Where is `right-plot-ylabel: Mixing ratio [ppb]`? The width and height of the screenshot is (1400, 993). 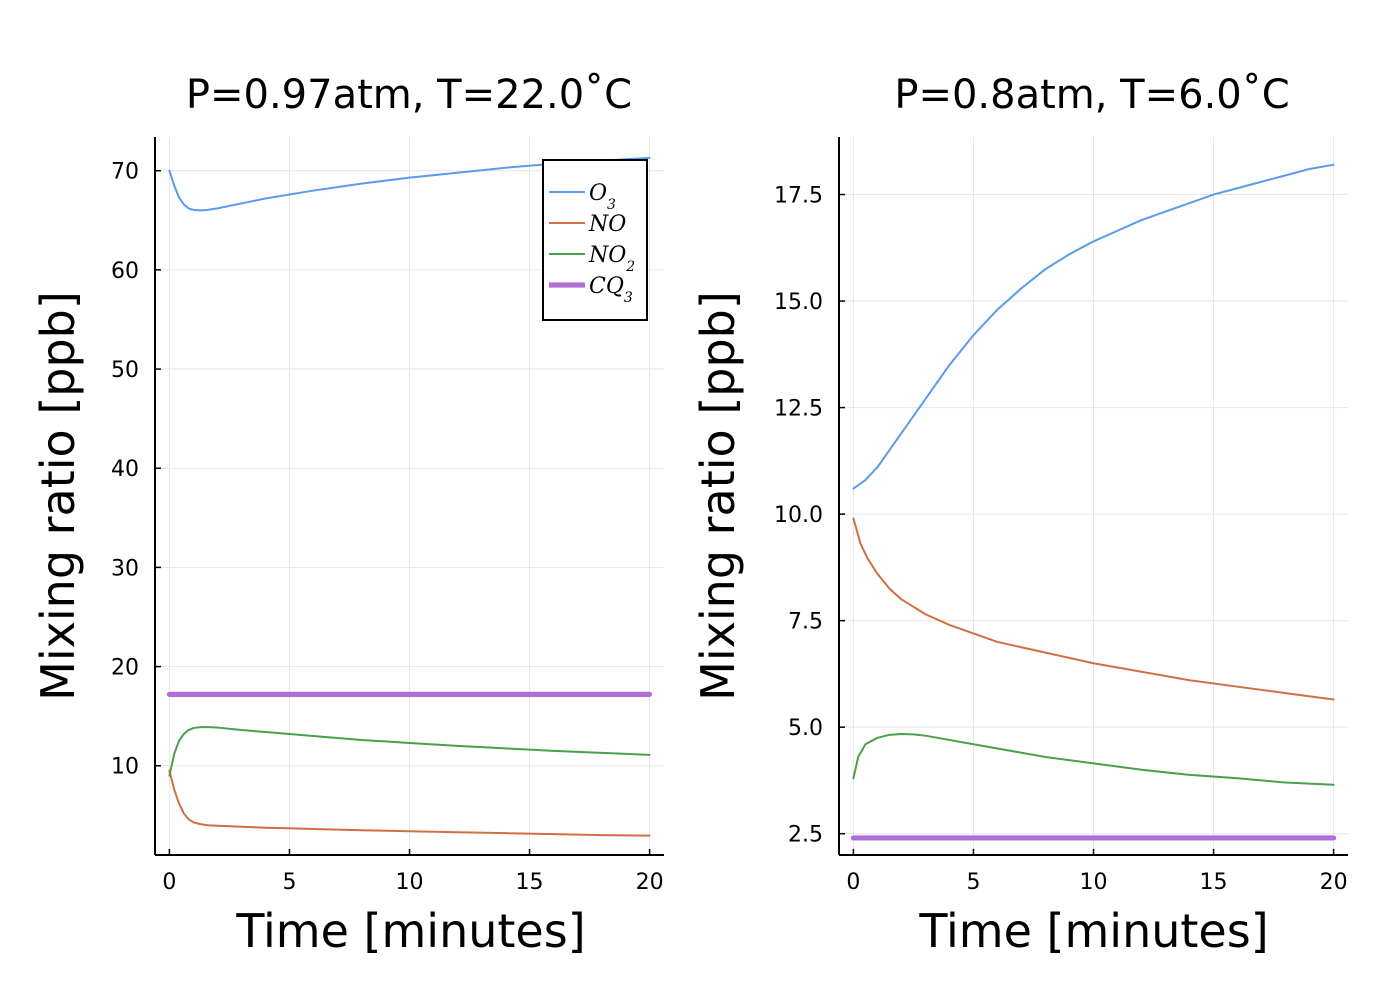 right-plot-ylabel: Mixing ratio [ppb] is located at coordinates (718, 496).